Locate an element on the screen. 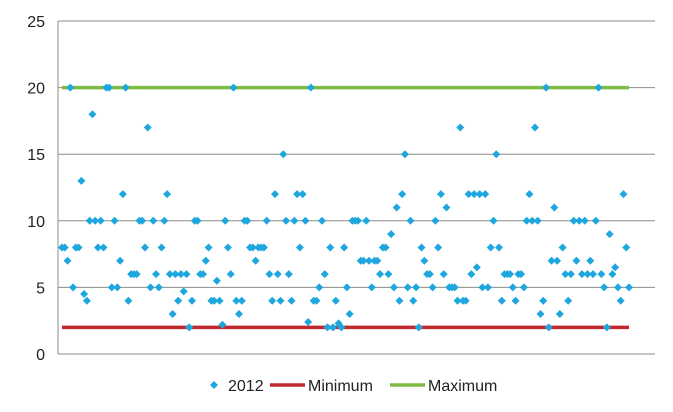 This screenshot has height=412, width=673. legend-marker-2012 is located at coordinates (214, 385).